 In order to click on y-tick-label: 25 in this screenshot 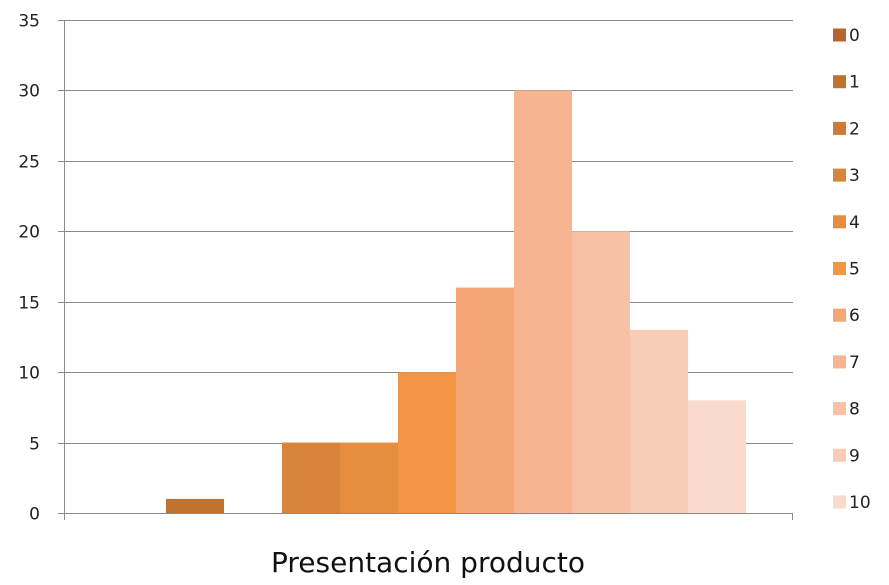, I will do `click(29, 163)`.